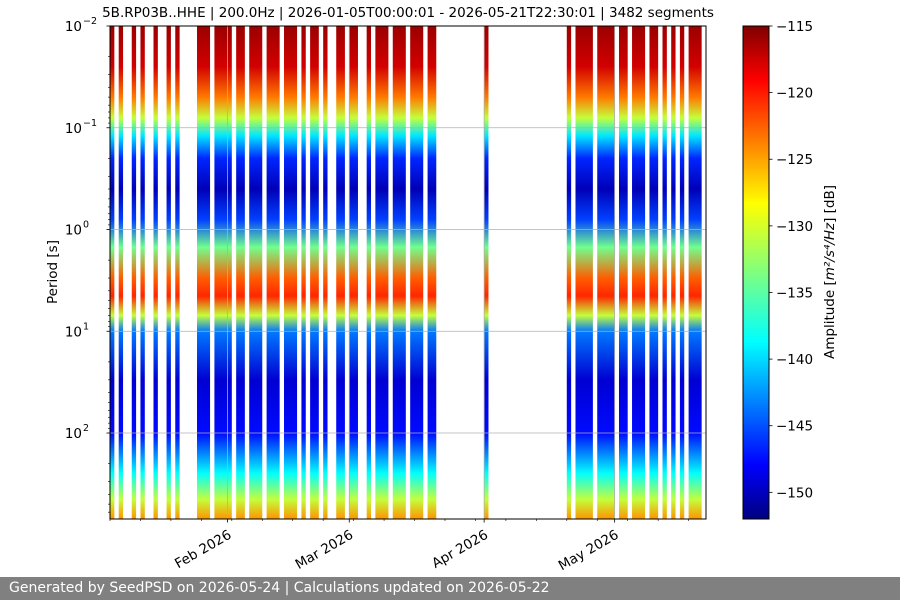  I want to click on y-tick-label-2: 10, so click(73, 231).